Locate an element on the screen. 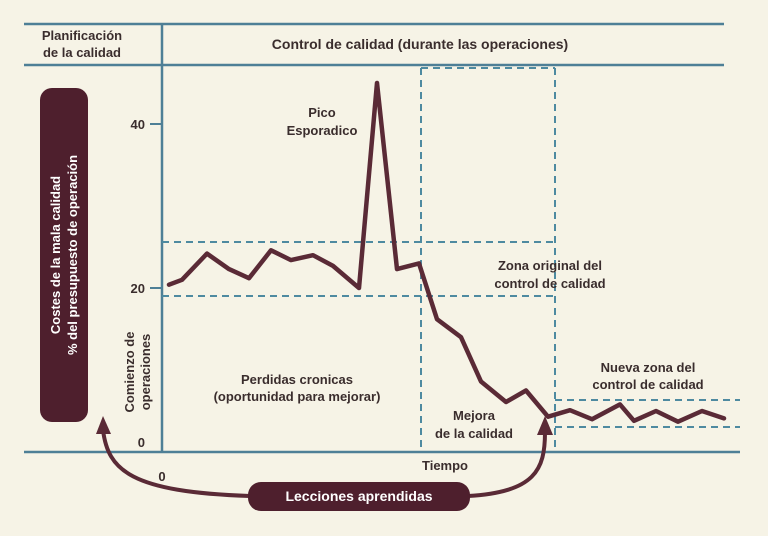 The image size is (768, 536). lessons-arrowhead-left is located at coordinates (103, 425).